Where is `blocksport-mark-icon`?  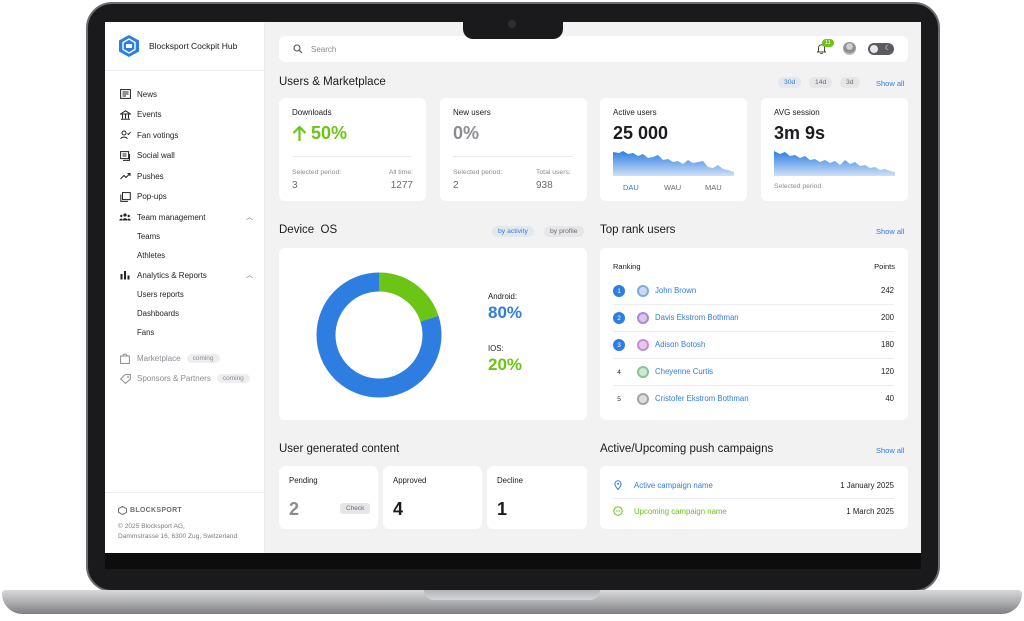 blocksport-mark-icon is located at coordinates (122, 510).